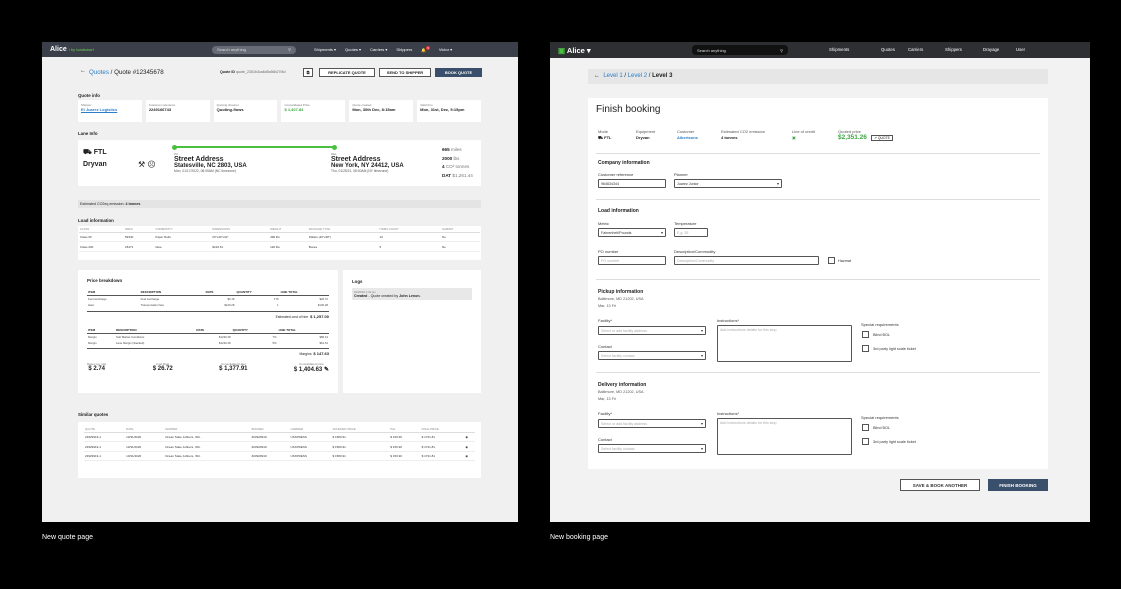  I want to click on breadcrumb-level-1: Level 1, so click(613, 76).